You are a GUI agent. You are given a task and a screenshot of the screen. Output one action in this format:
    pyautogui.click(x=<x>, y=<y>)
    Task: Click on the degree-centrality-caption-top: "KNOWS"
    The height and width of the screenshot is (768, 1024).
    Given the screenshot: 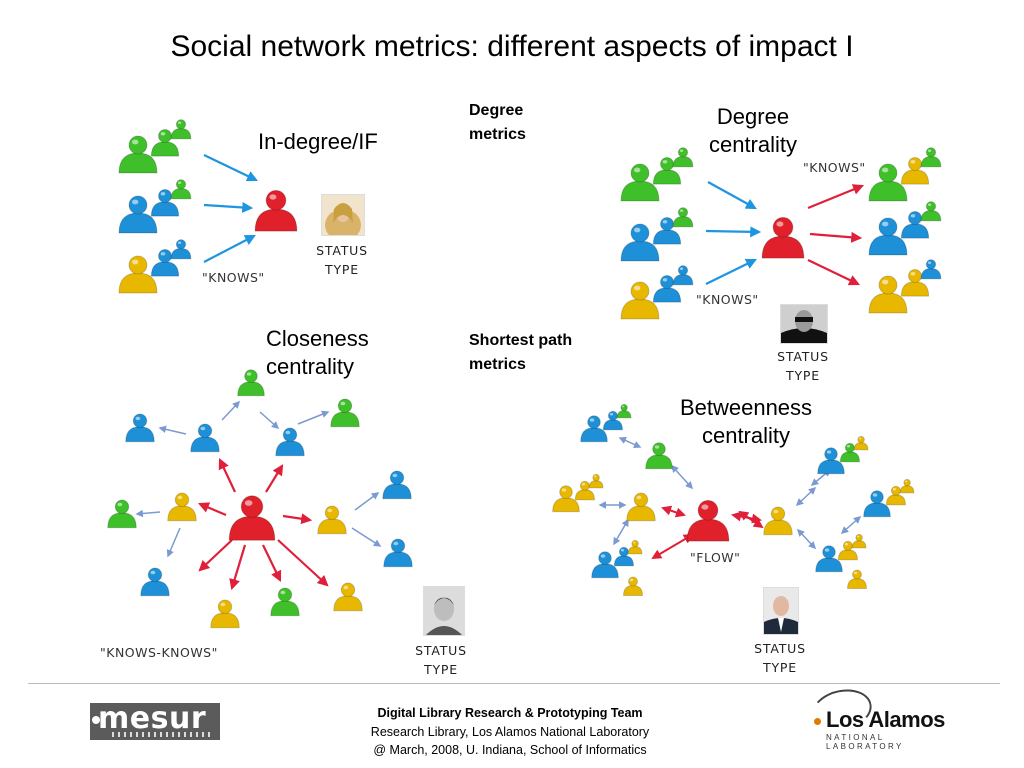 What is the action you would take?
    pyautogui.click(x=834, y=167)
    